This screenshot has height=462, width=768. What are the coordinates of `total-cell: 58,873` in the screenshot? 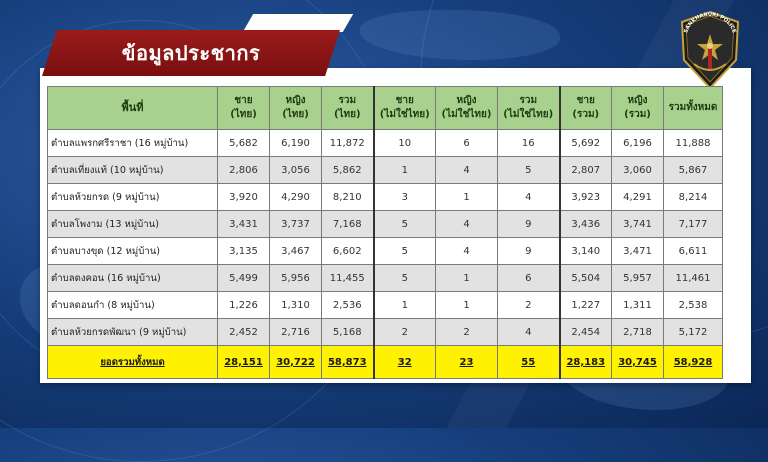 It's located at (347, 362).